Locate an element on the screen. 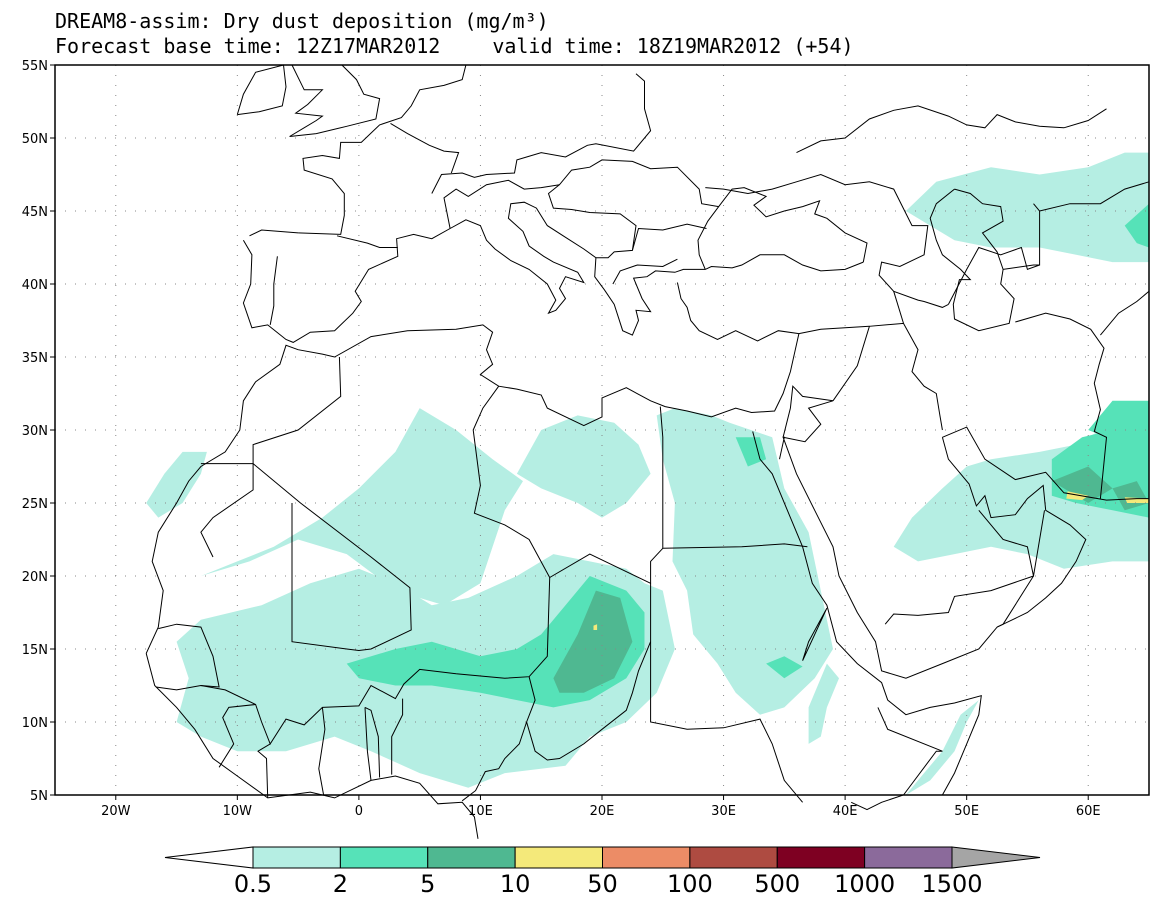 The image size is (1165, 907). lon-tick-label: 10E is located at coordinates (480, 811).